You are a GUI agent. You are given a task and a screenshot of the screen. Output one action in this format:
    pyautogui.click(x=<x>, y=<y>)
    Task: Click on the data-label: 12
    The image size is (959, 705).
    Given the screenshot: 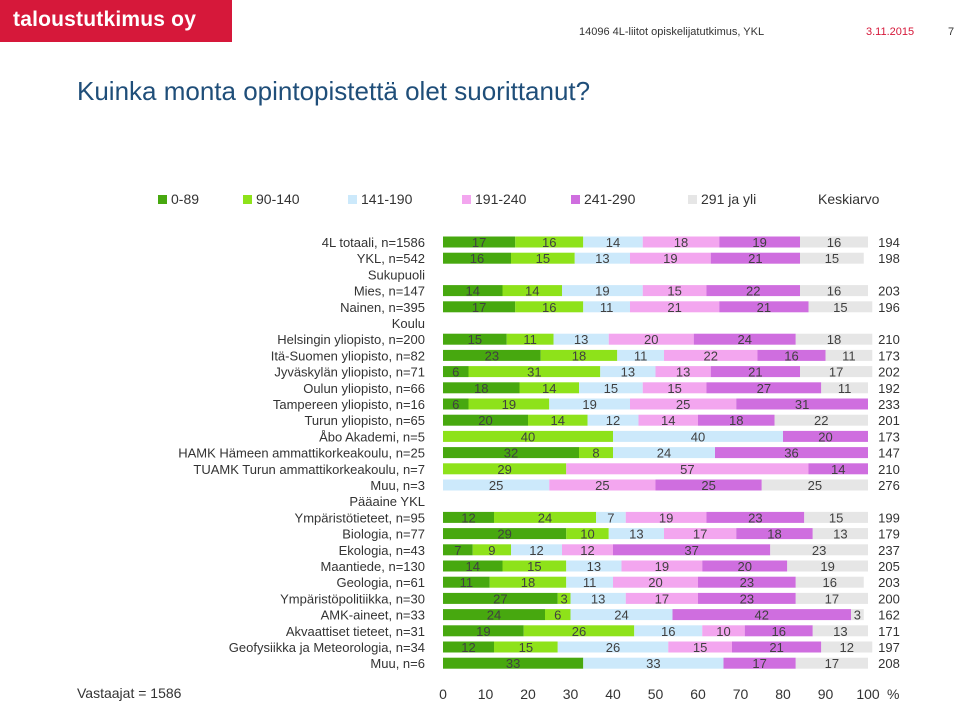 What is the action you would take?
    pyautogui.click(x=613, y=420)
    